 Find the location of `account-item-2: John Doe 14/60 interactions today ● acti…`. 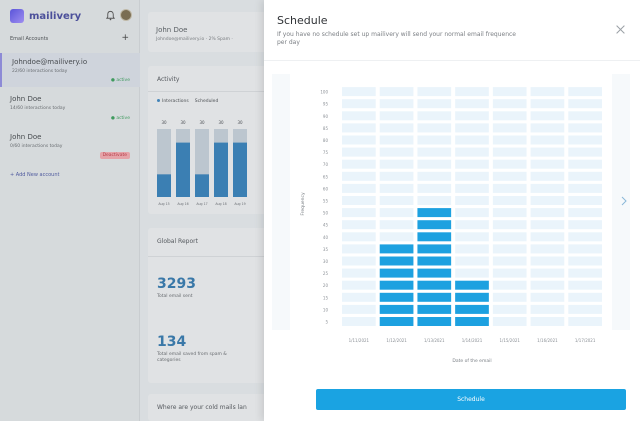

account-item-2: John Doe 14/60 interactions today ● acti… is located at coordinates (70, 110).